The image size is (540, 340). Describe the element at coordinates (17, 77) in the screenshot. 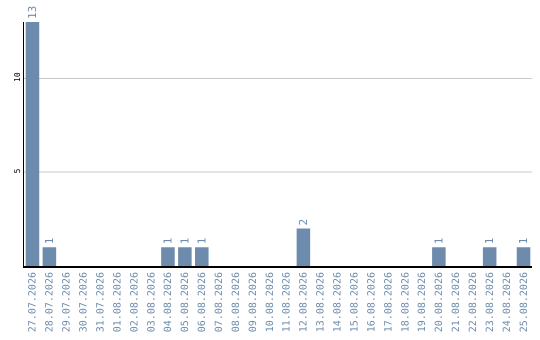

I see `y-tick-label: 10` at that location.